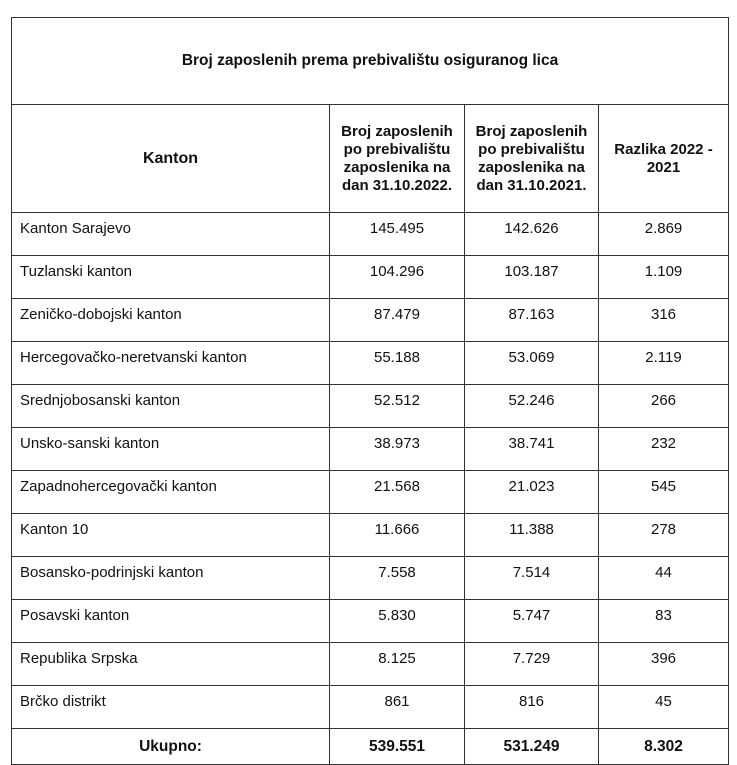 The width and height of the screenshot is (737, 765). I want to click on total-2021: 531.249, so click(531, 746).